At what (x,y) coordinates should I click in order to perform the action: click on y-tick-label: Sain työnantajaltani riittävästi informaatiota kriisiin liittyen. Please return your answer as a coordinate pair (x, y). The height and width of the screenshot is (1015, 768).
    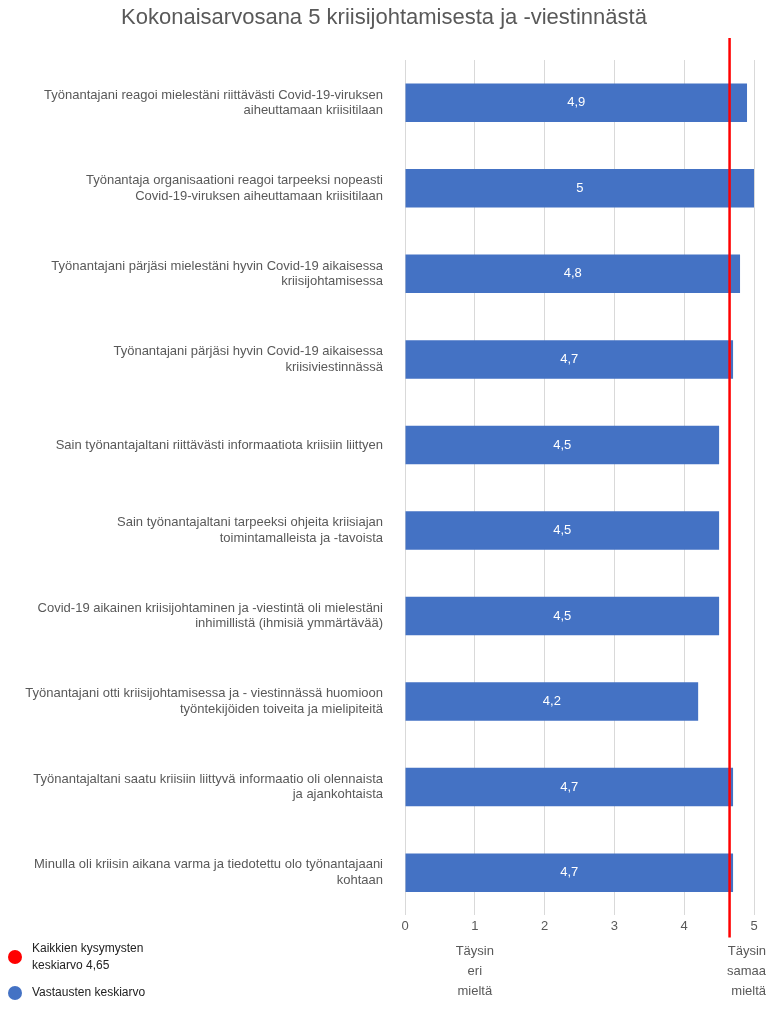
    Looking at the image, I should click on (219, 444).